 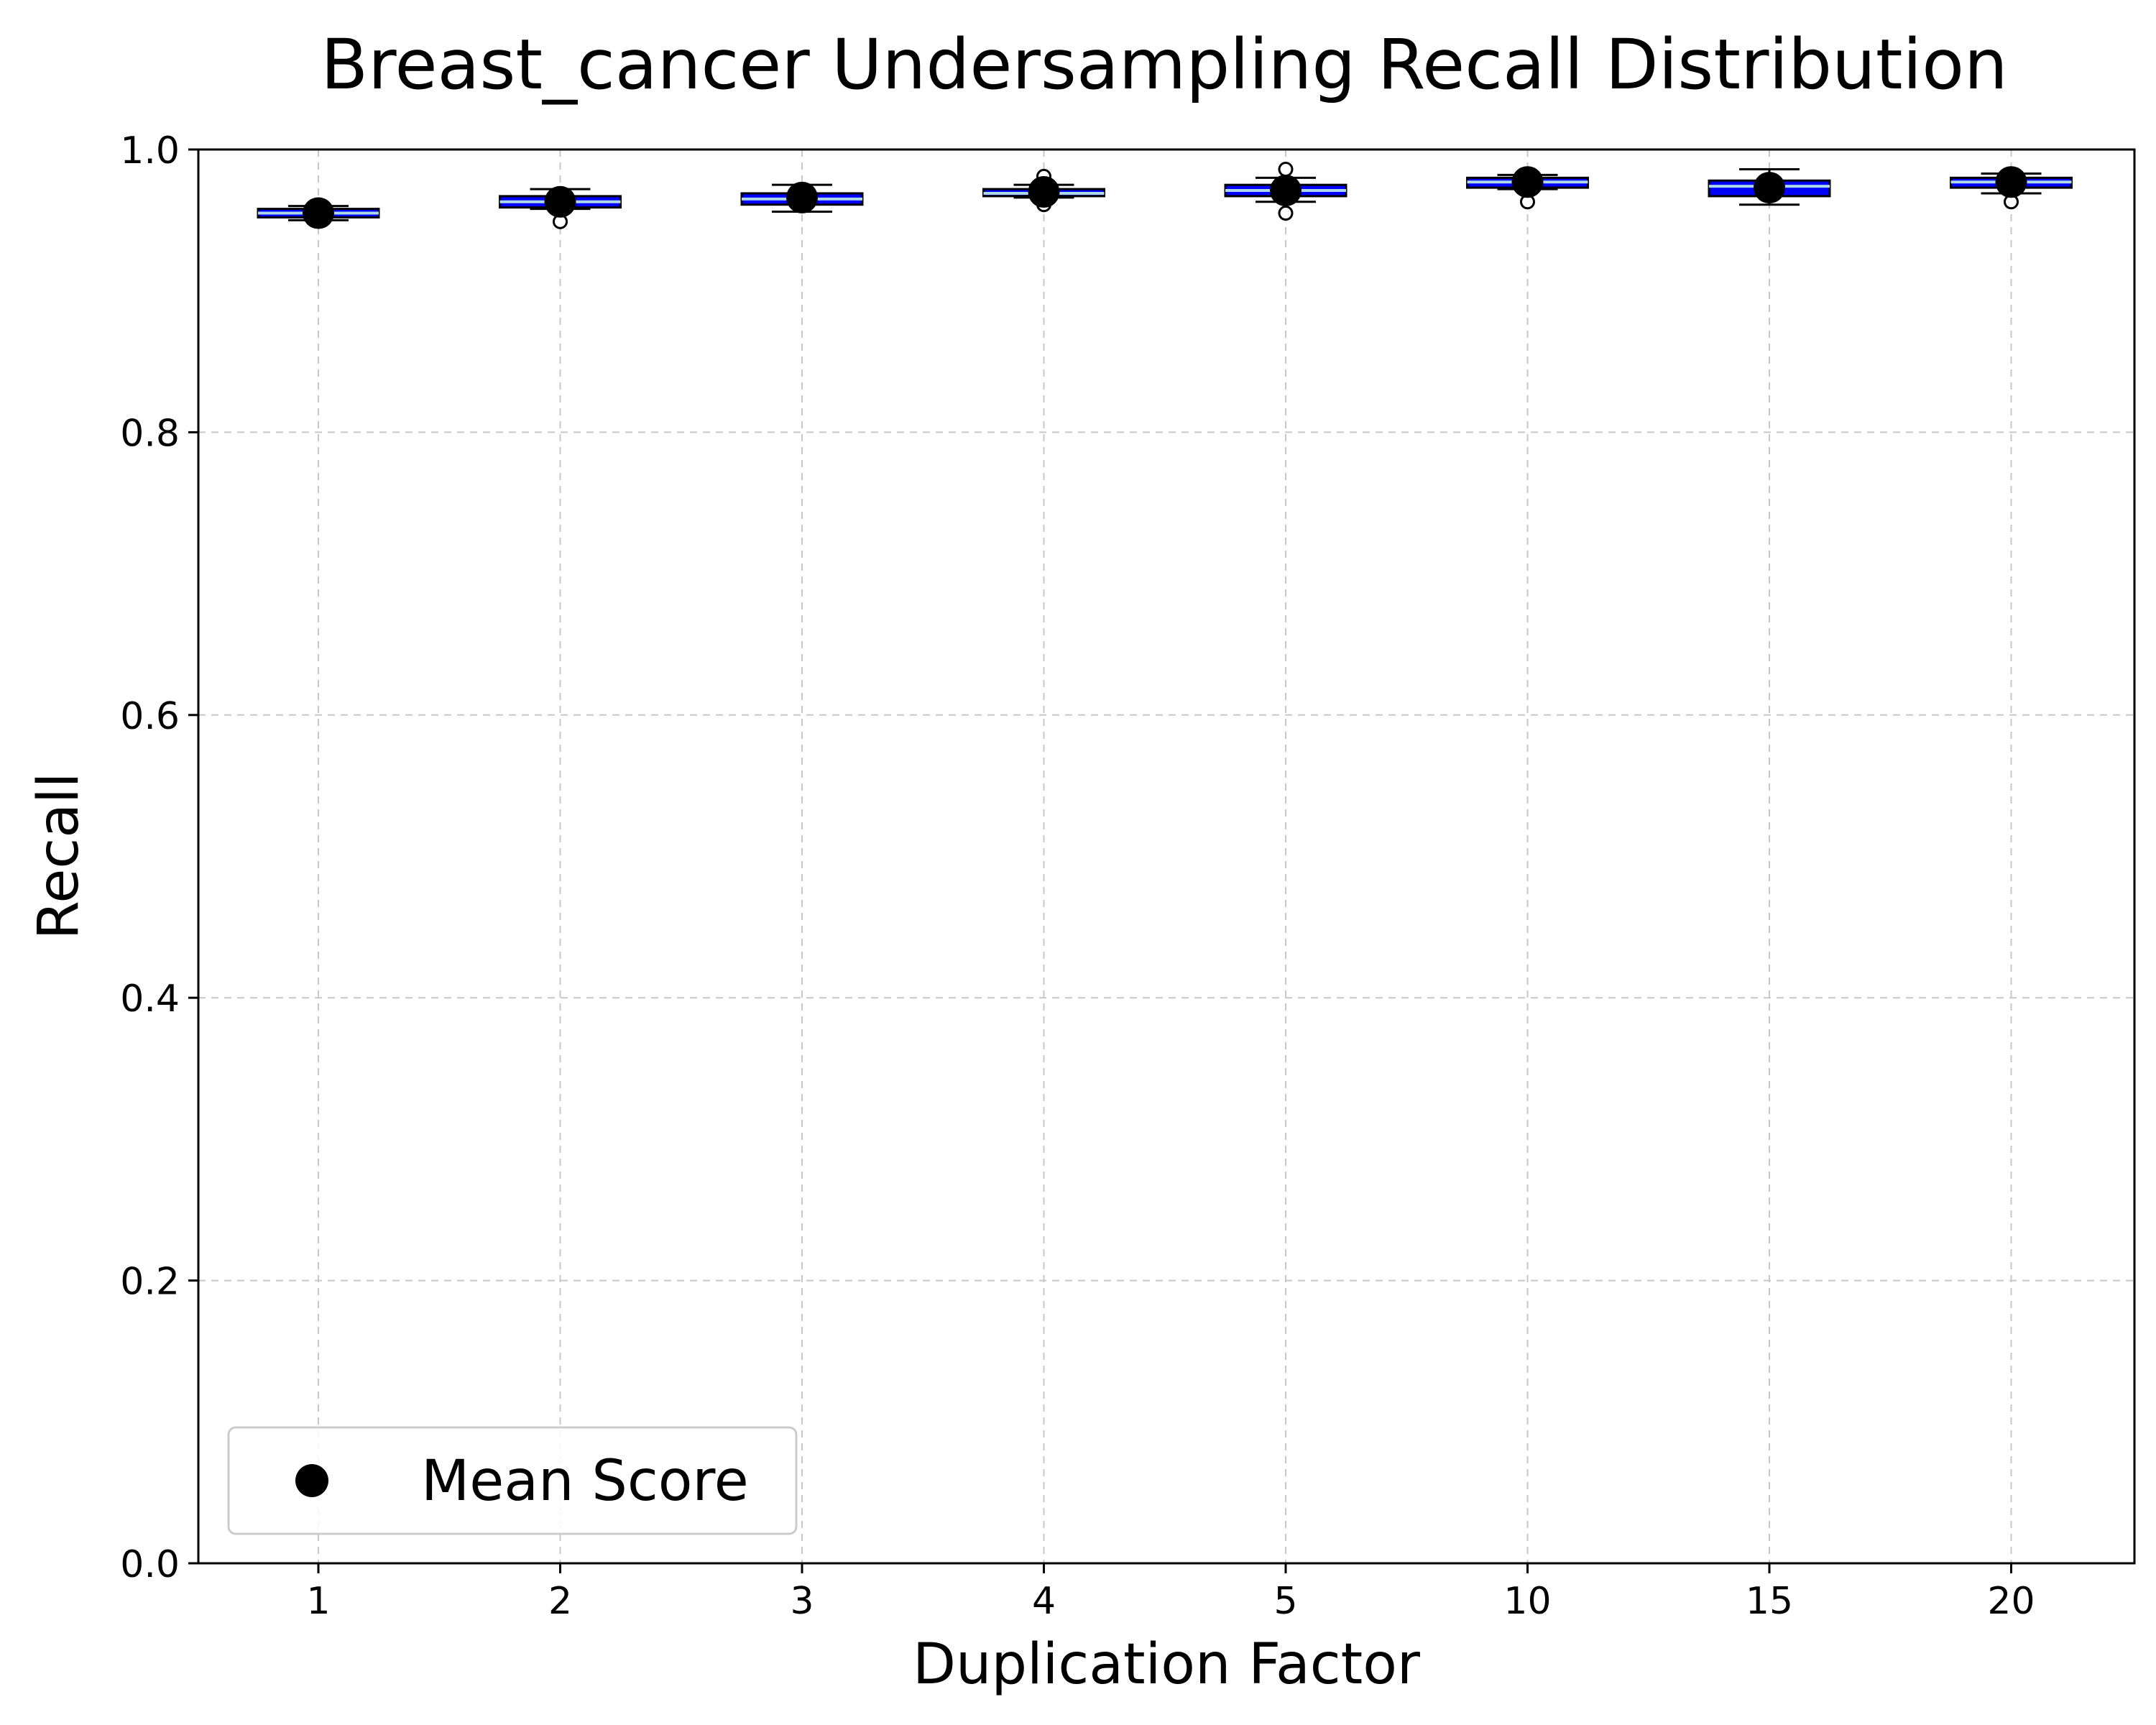 I want to click on x-tick-label: 4, so click(x=1044, y=1601).